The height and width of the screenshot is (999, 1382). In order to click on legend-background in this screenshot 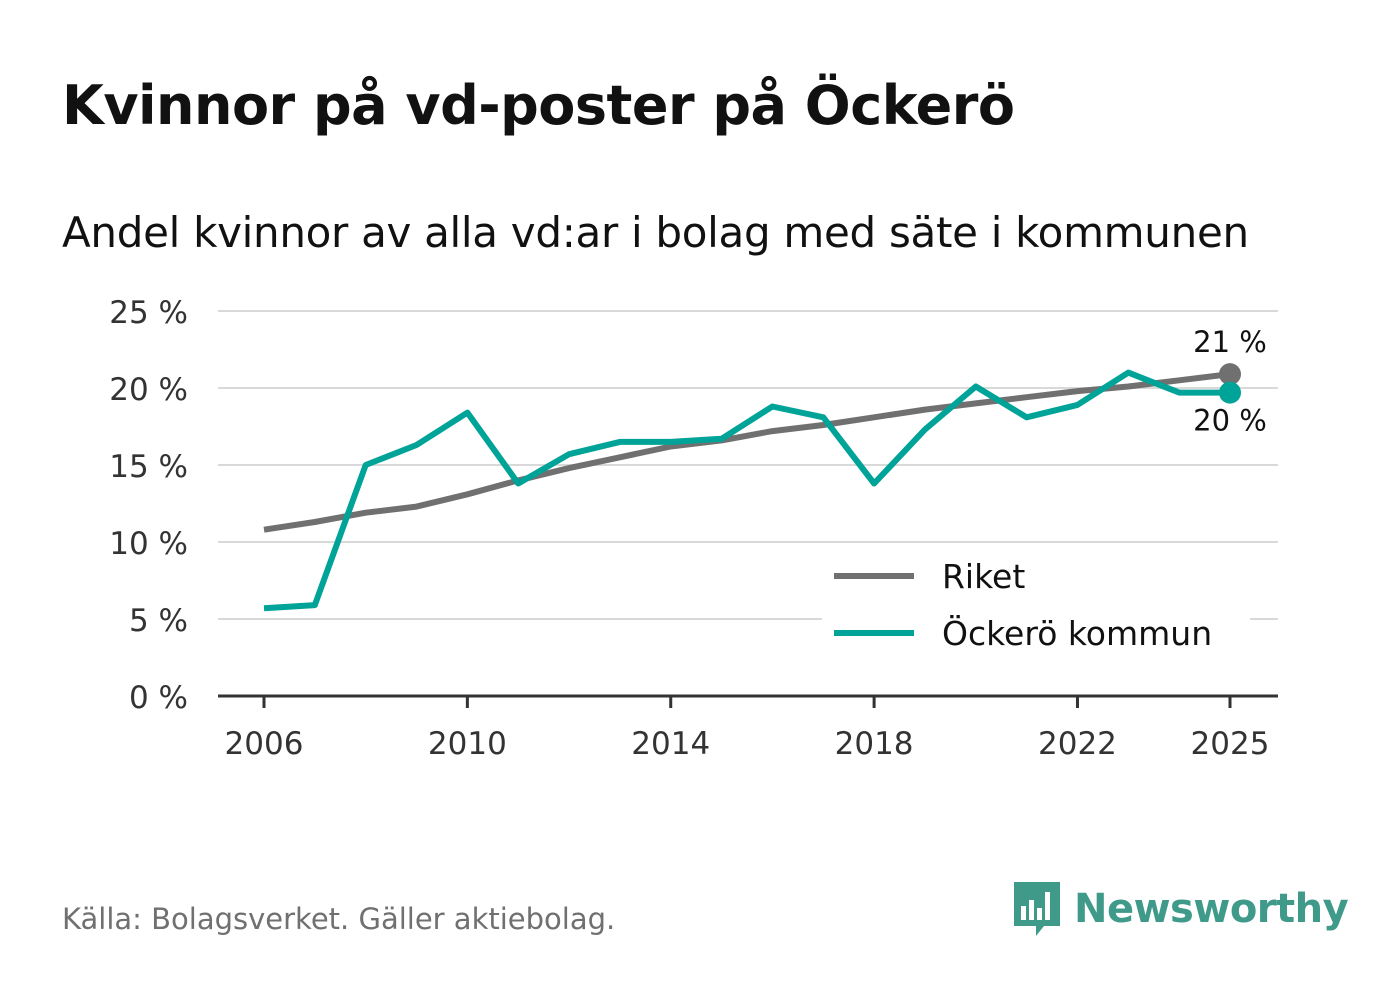, I will do `click(1036, 604)`.